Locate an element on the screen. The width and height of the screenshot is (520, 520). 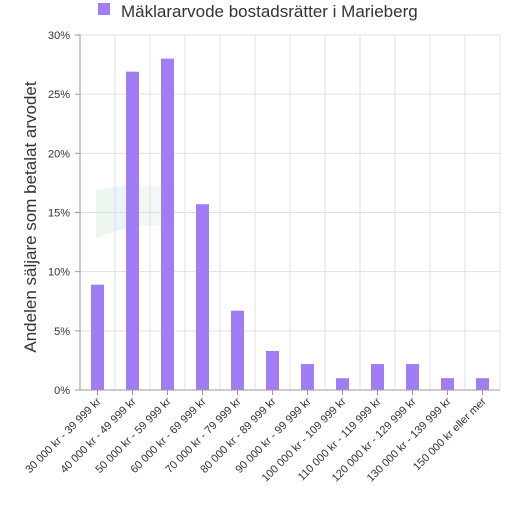
y-tick-label: 30% is located at coordinates (59, 36).